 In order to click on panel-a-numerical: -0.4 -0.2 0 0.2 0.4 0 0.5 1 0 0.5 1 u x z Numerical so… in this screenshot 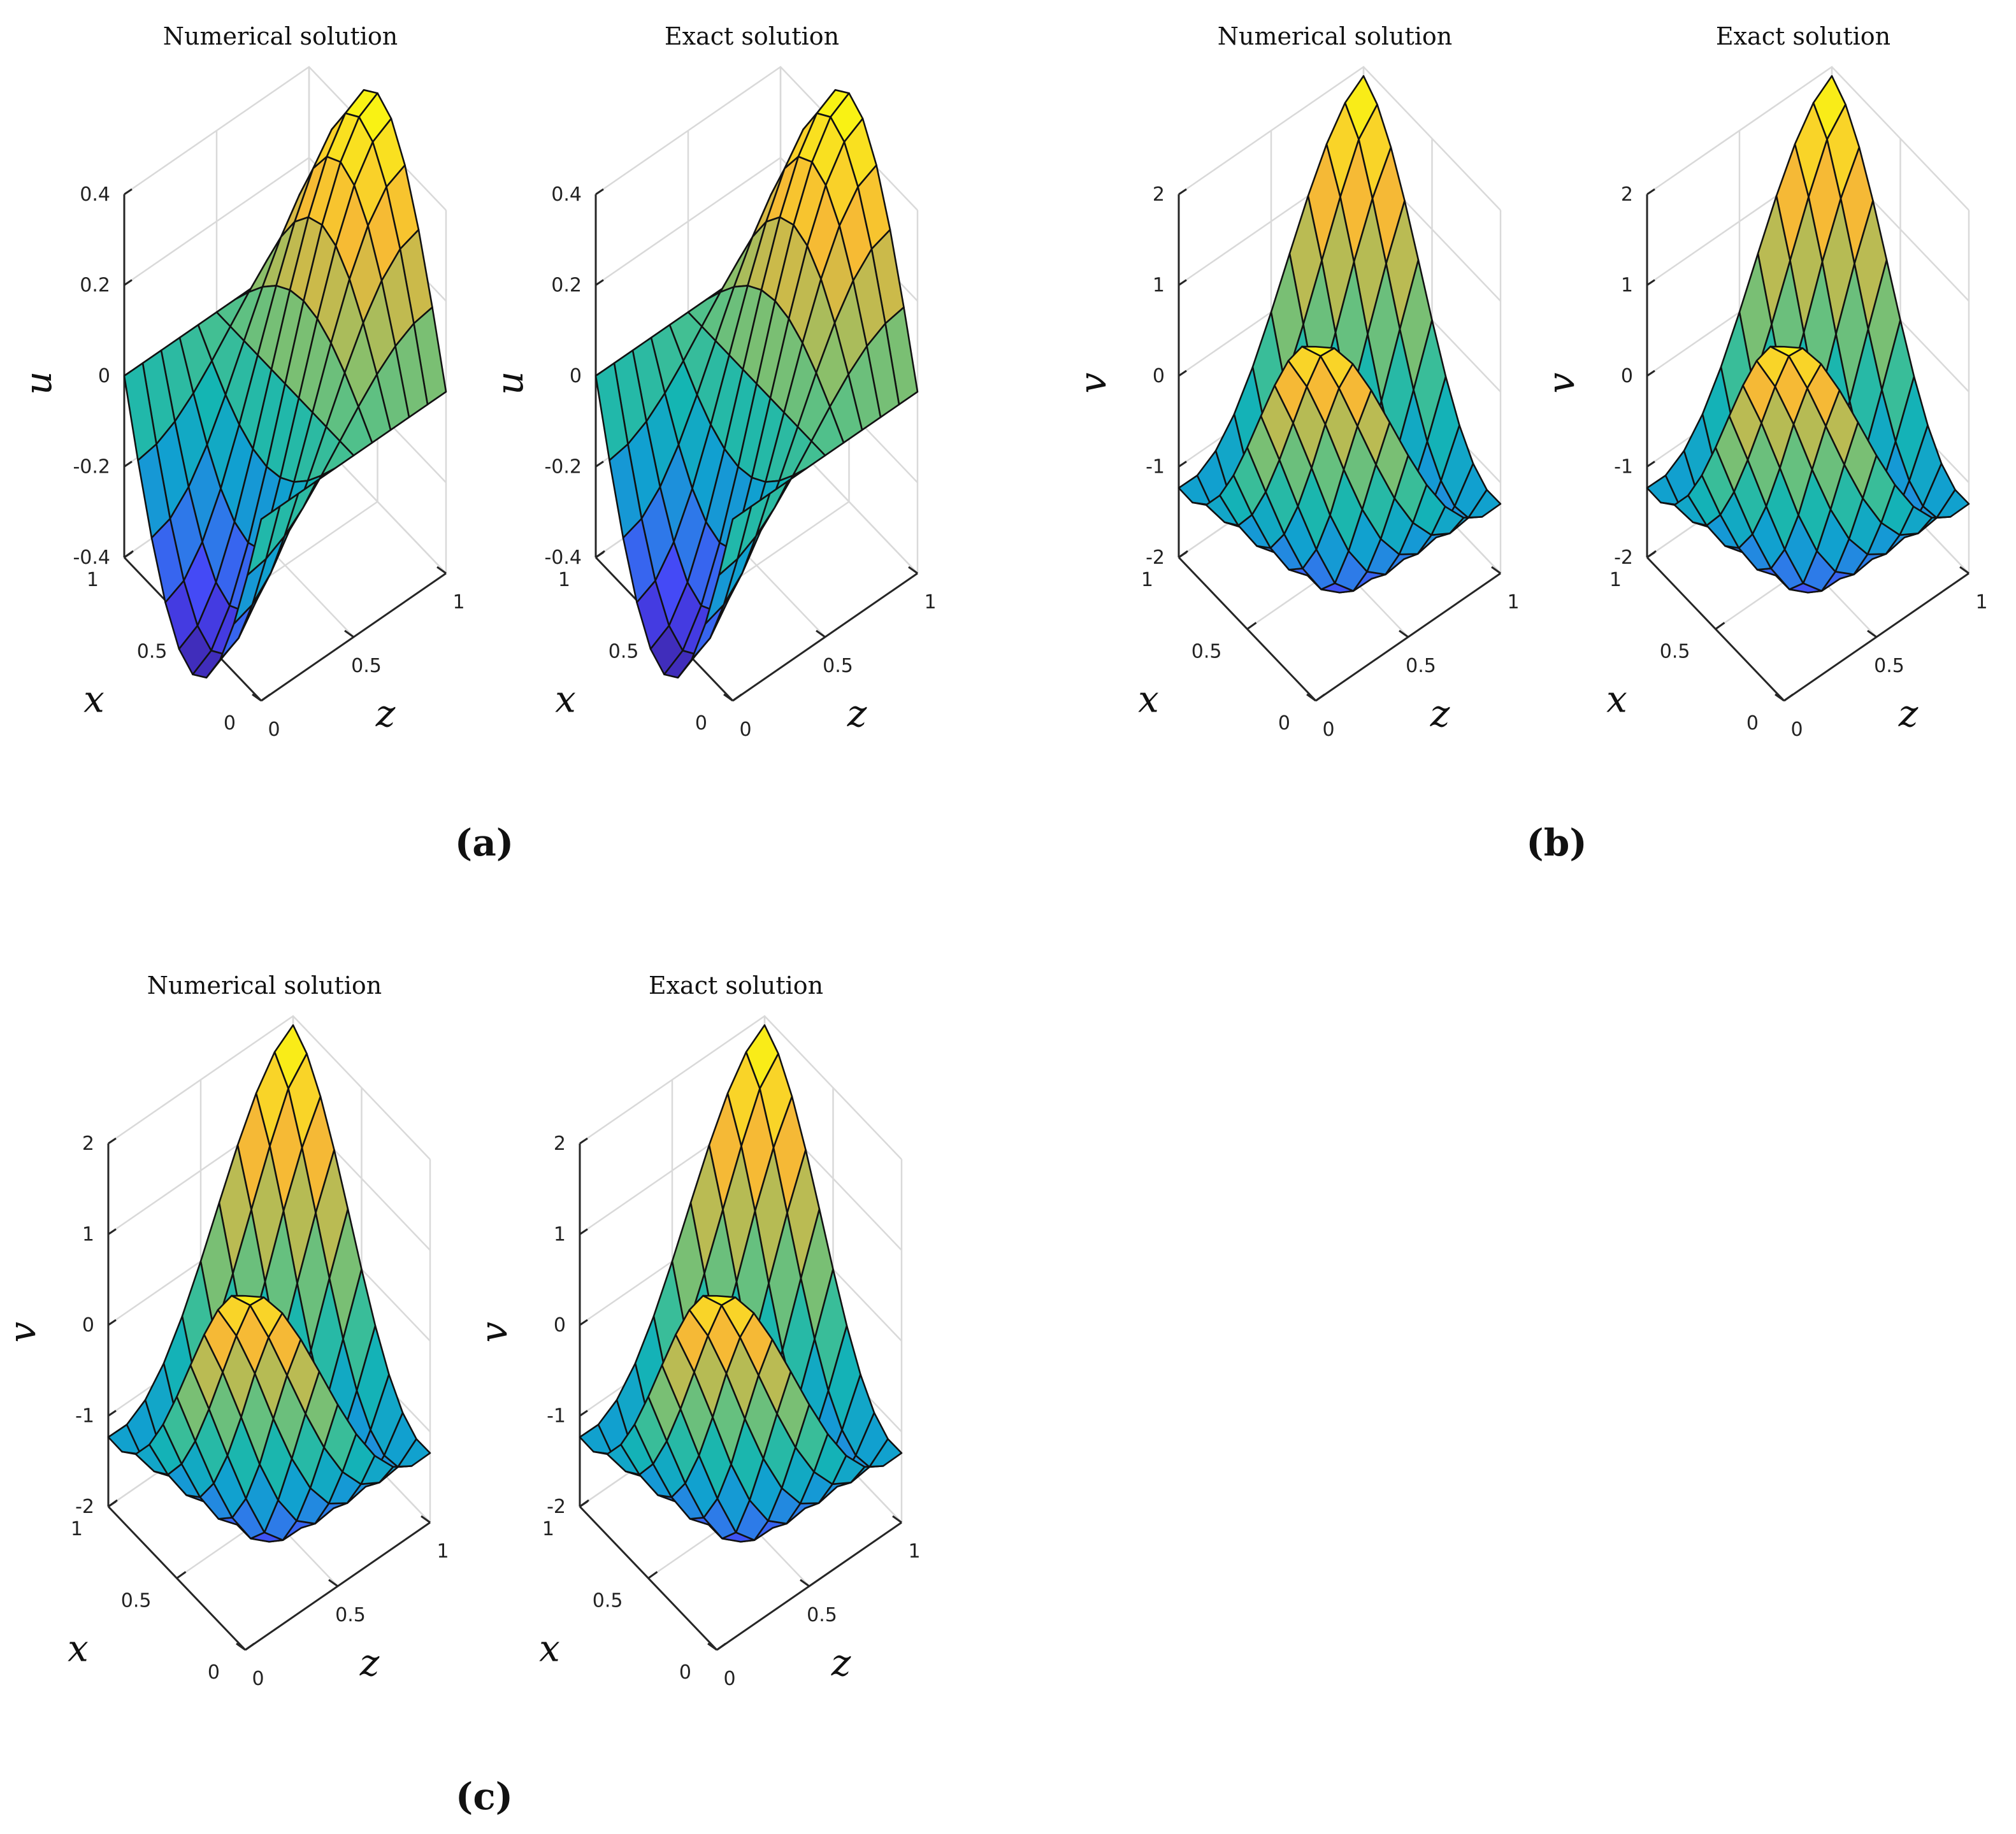, I will do `click(241, 381)`.